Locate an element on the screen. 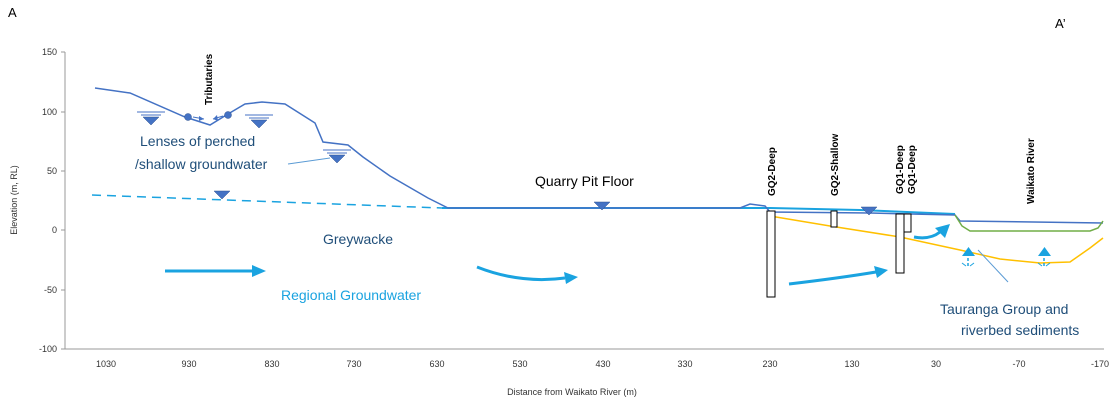 The width and height of the screenshot is (1112, 400). well-label-gq1-deep-b: GQ1-Deep is located at coordinates (912, 169).